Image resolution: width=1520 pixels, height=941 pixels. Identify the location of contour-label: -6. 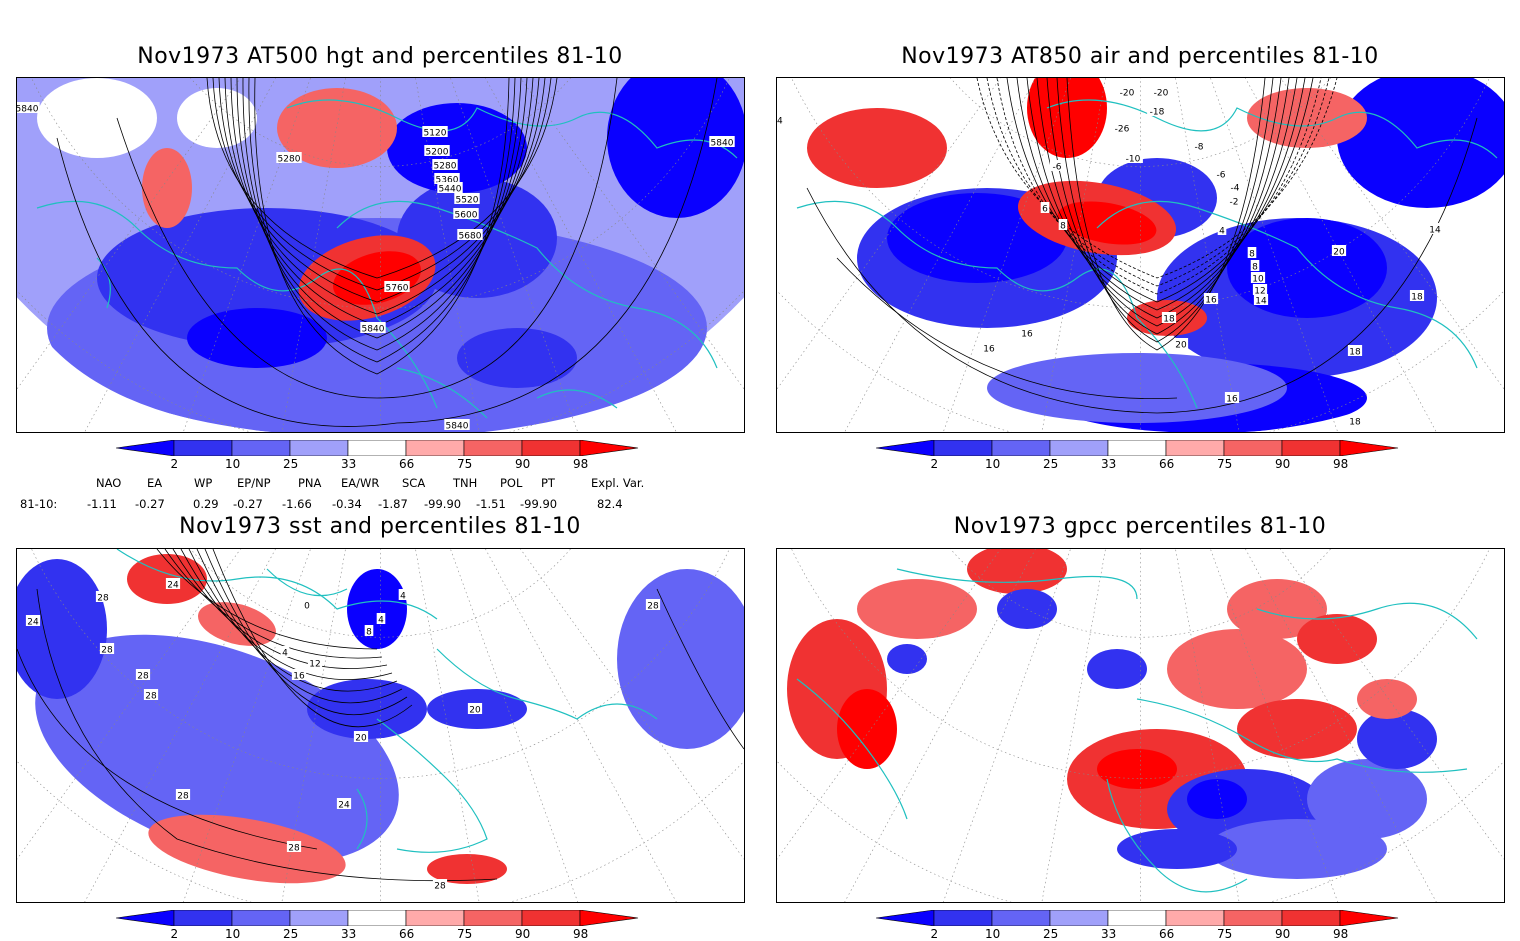
(1057, 166).